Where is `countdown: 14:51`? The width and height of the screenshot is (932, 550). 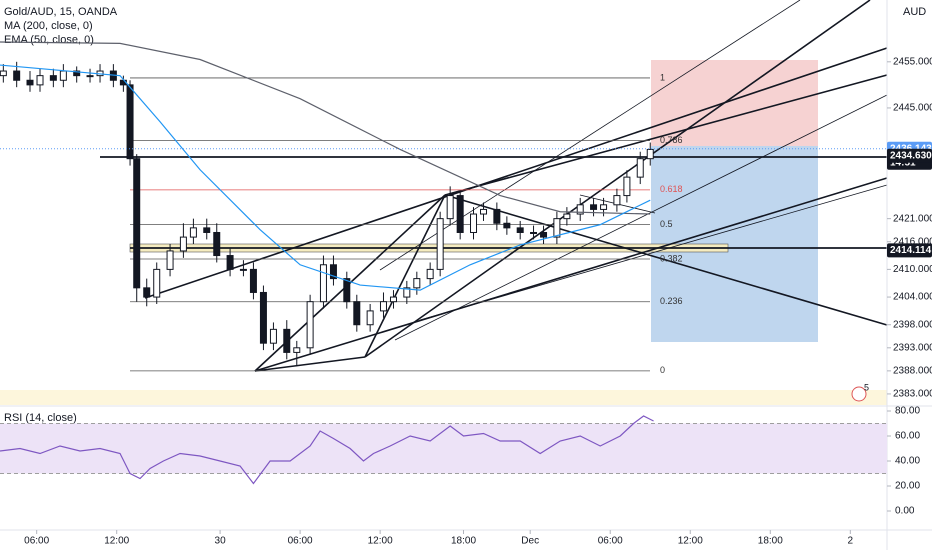
countdown: 14:51 is located at coordinates (903, 162).